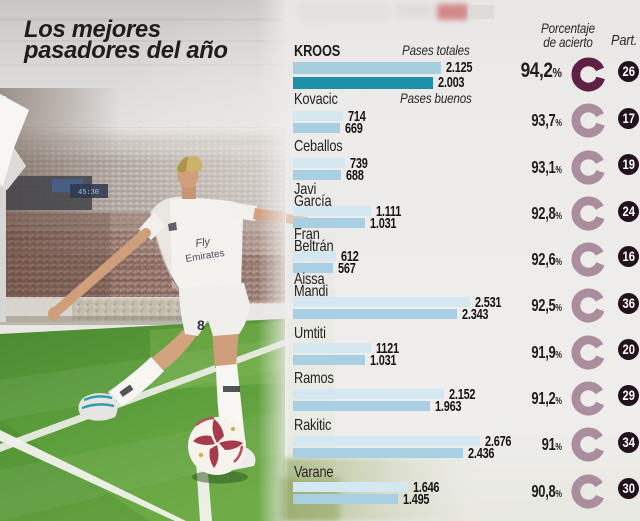 The width and height of the screenshot is (640, 521). I want to click on svg-text: 8, so click(201, 325).